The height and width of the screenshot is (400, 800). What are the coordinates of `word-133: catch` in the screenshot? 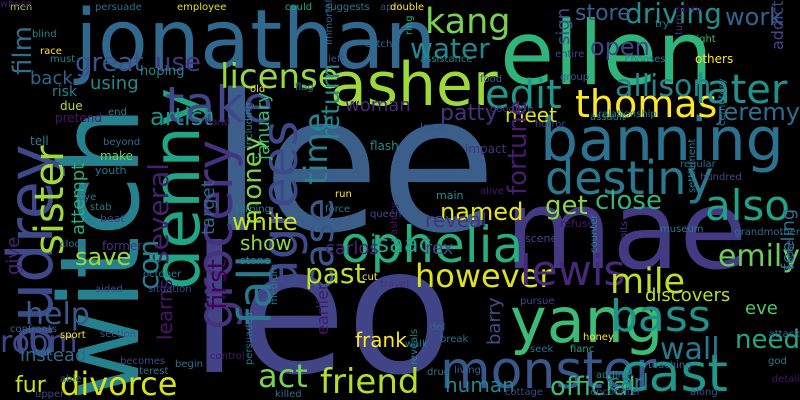 It's located at (379, 44).